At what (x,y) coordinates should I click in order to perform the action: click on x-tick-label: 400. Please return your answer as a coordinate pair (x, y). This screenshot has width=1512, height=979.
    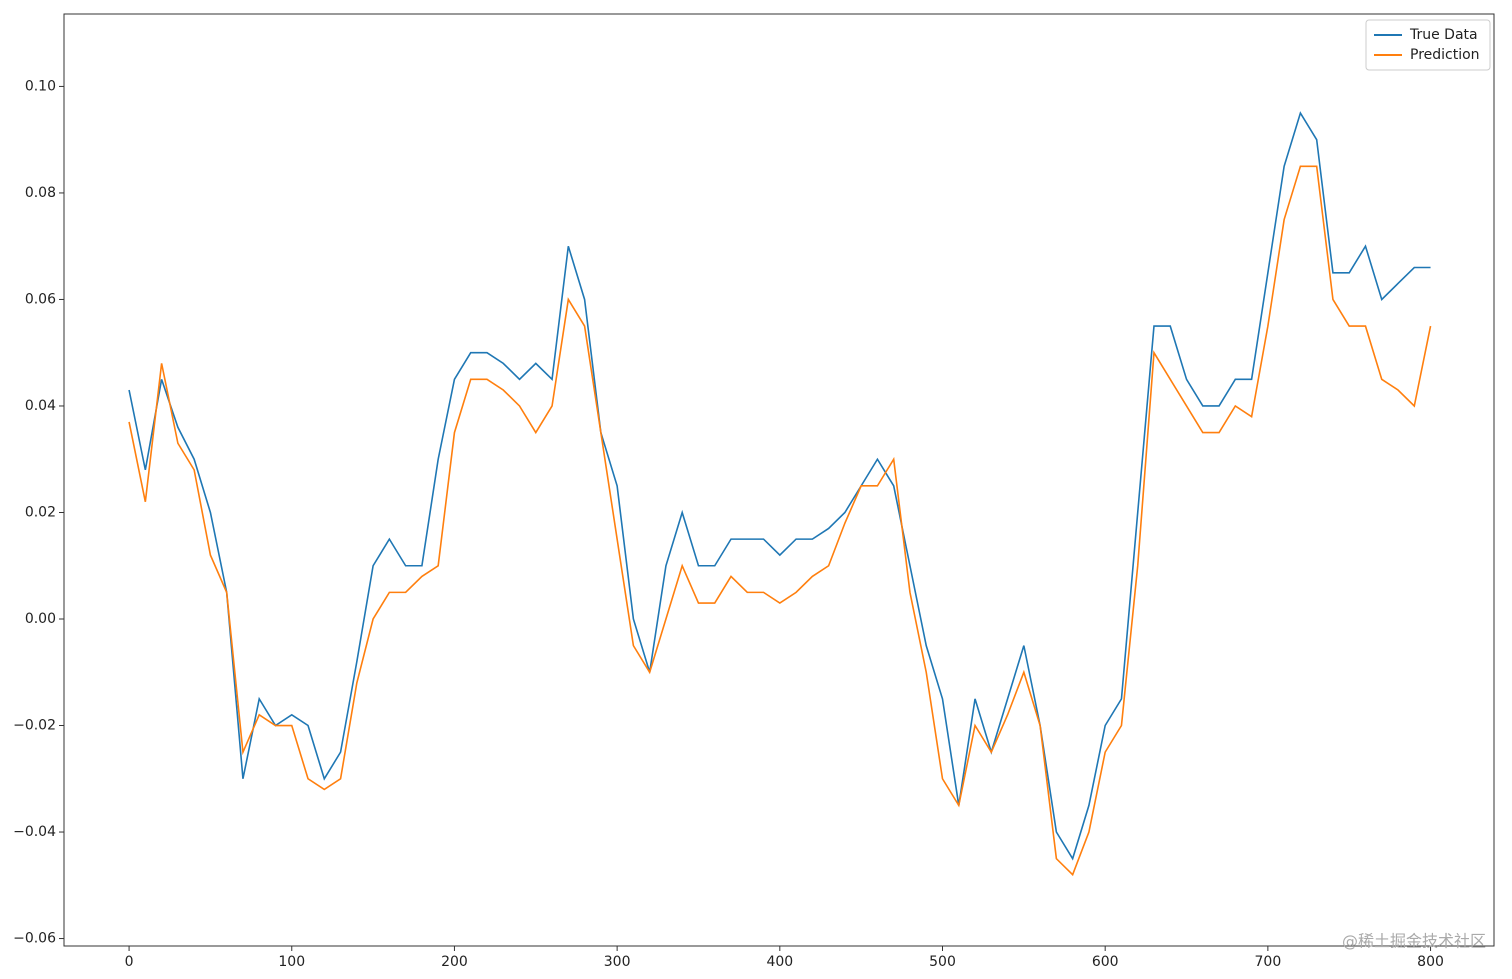
    Looking at the image, I should click on (779, 962).